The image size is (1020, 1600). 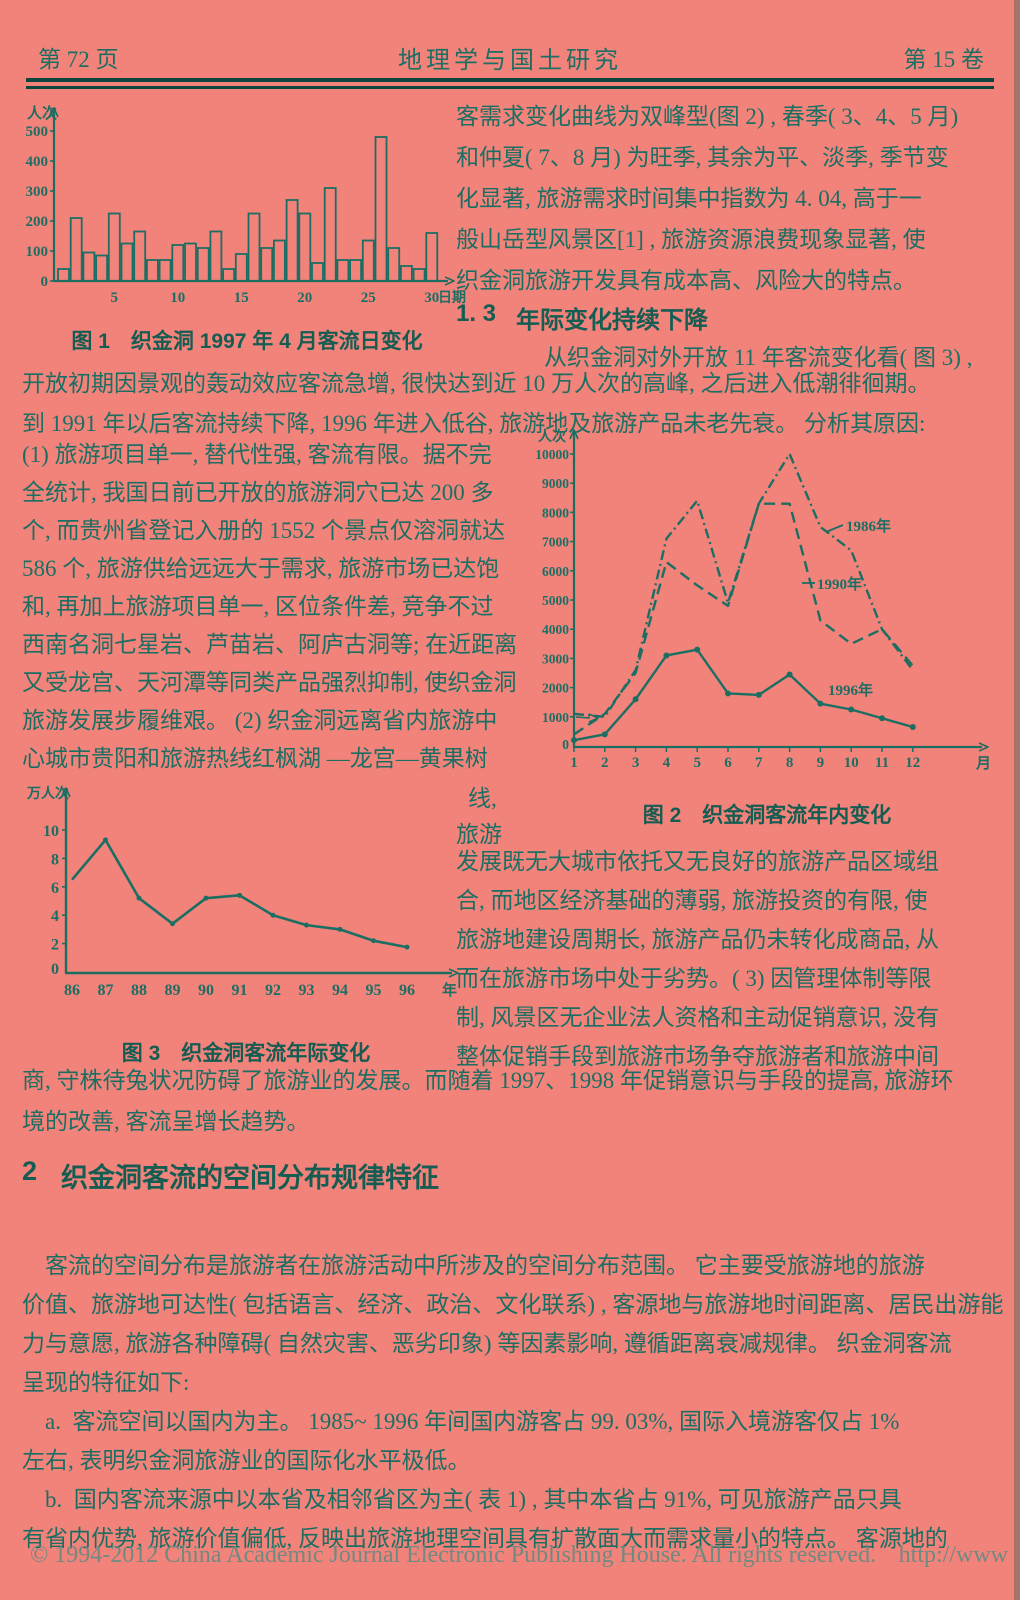 What do you see at coordinates (767, 815) in the screenshot?
I see `figure-2-caption: 图 2 织金洞客流年内变化` at bounding box center [767, 815].